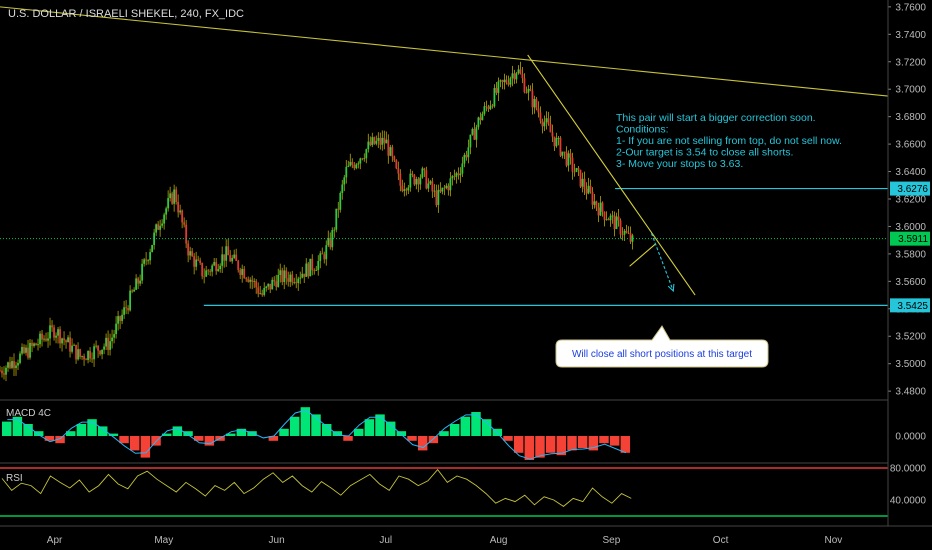  What do you see at coordinates (499, 540) in the screenshot?
I see `month-label: Aug` at bounding box center [499, 540].